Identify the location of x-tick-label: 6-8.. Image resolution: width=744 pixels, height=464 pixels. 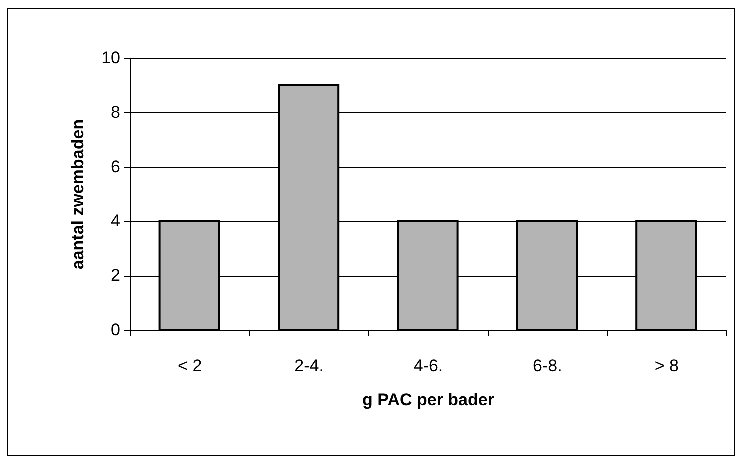
(547, 366).